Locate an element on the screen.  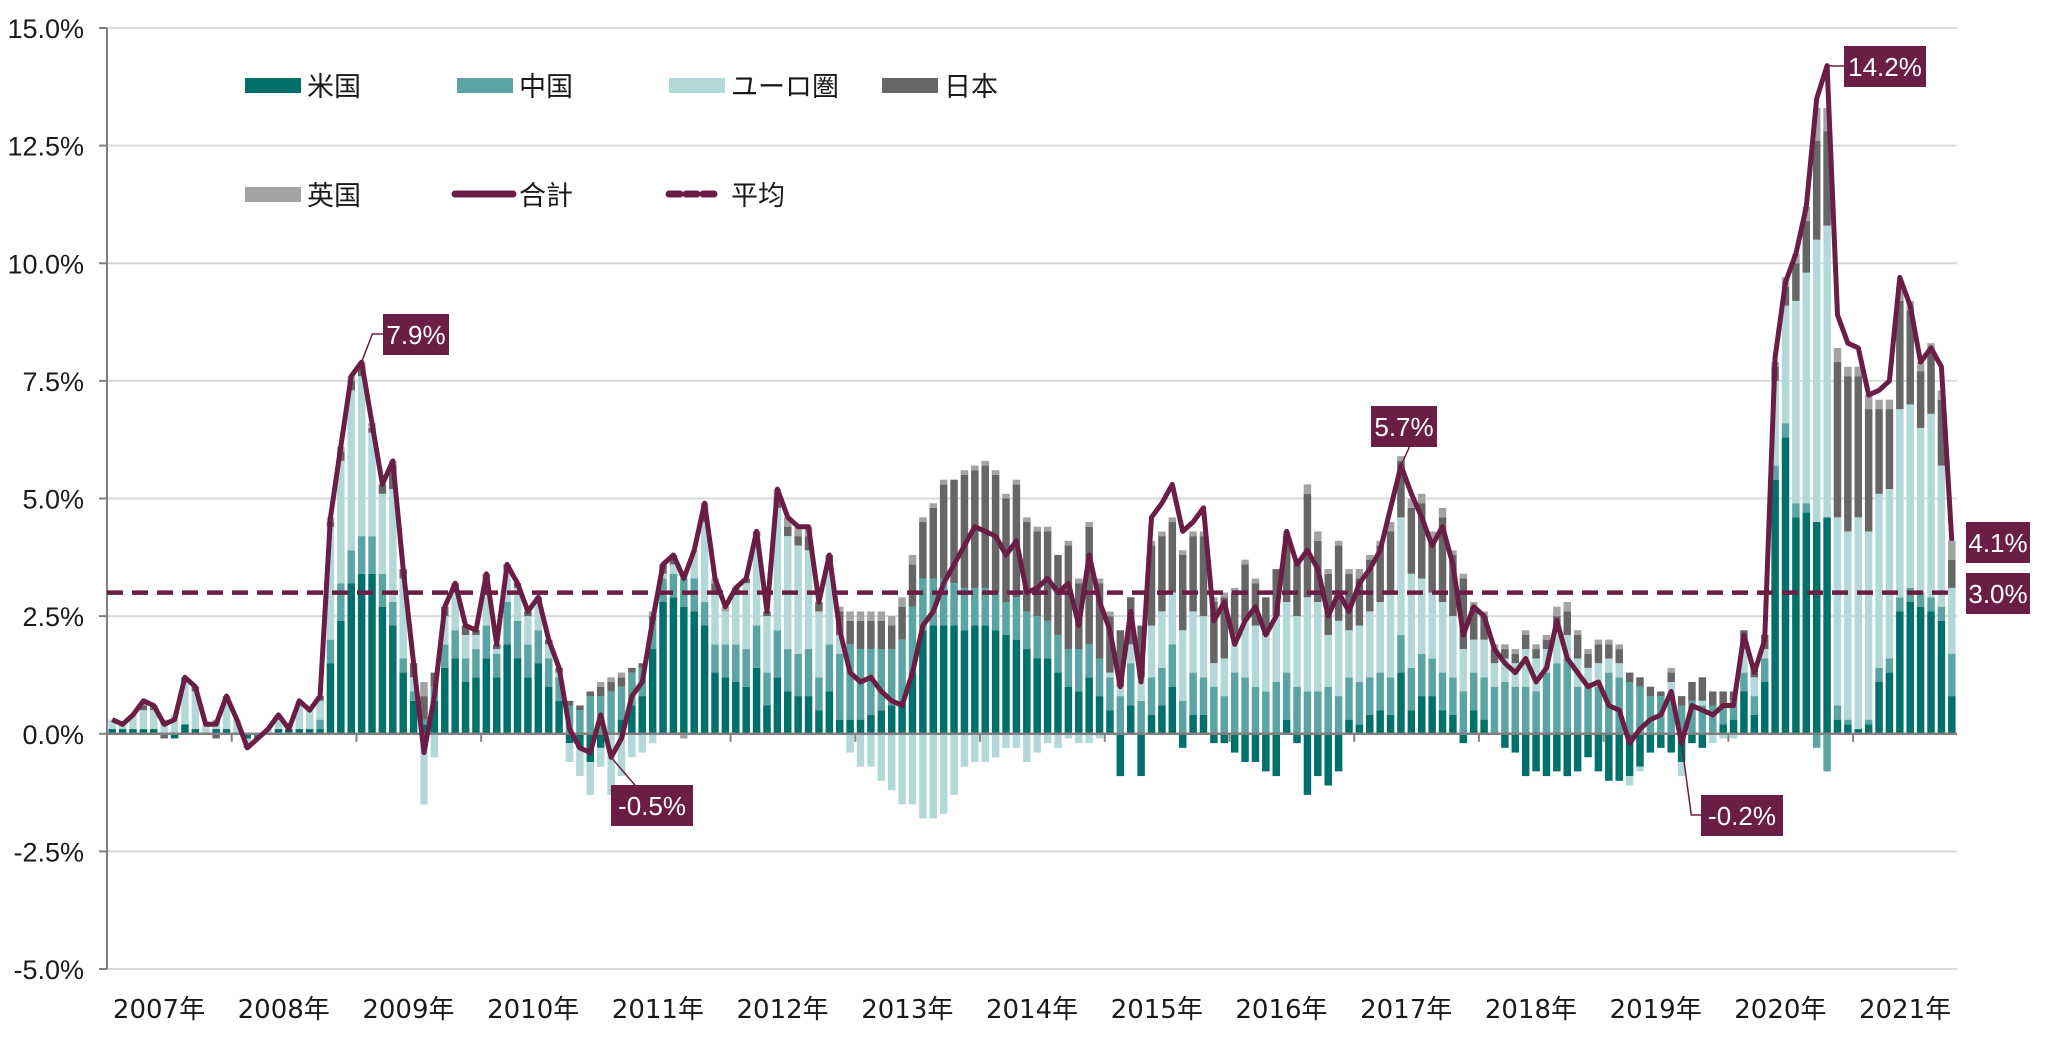
legend-swatch-uk is located at coordinates (273, 194).